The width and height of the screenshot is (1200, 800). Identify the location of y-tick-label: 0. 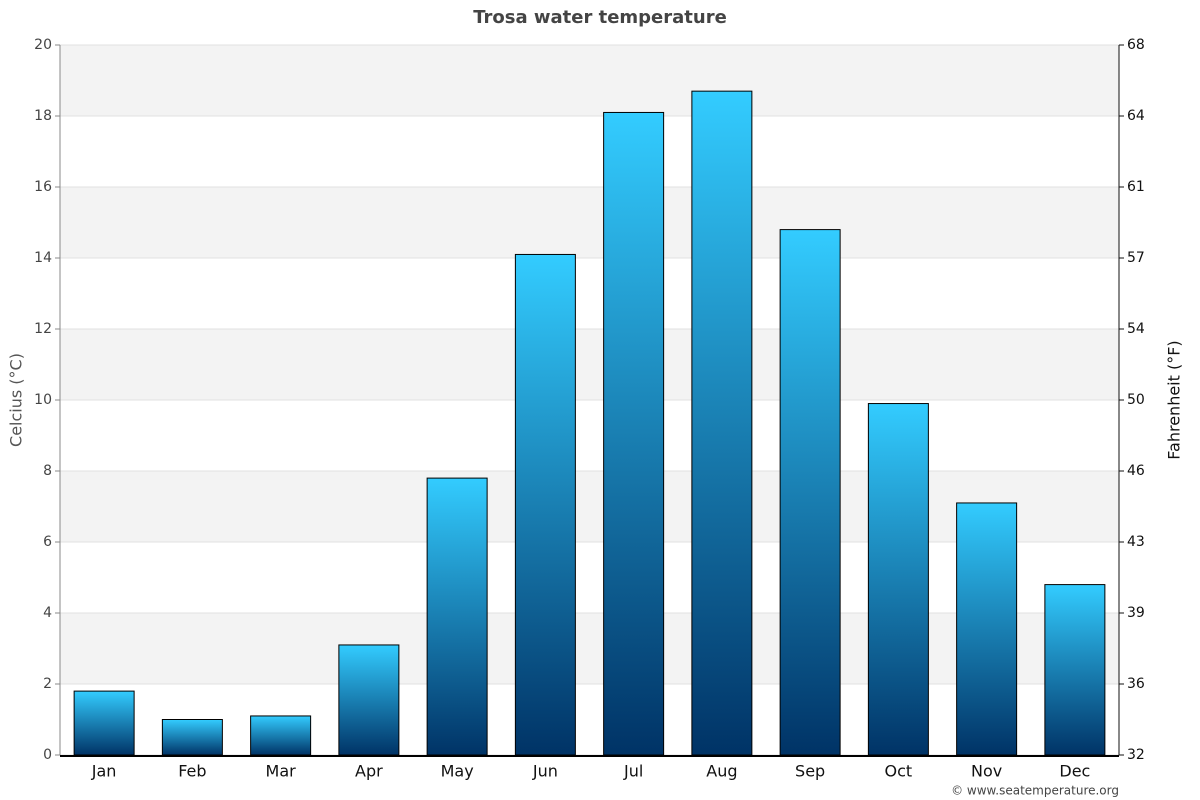
(47, 755).